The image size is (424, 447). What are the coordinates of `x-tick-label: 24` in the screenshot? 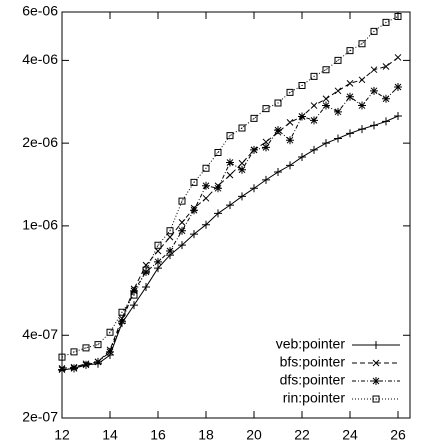 It's located at (350, 435).